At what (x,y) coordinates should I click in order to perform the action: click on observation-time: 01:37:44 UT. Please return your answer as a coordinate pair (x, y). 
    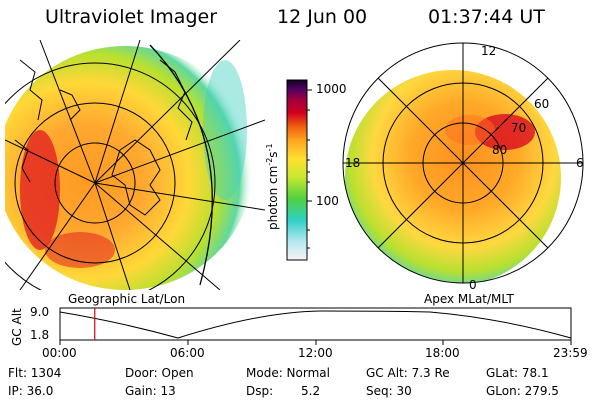
    Looking at the image, I should click on (486, 17).